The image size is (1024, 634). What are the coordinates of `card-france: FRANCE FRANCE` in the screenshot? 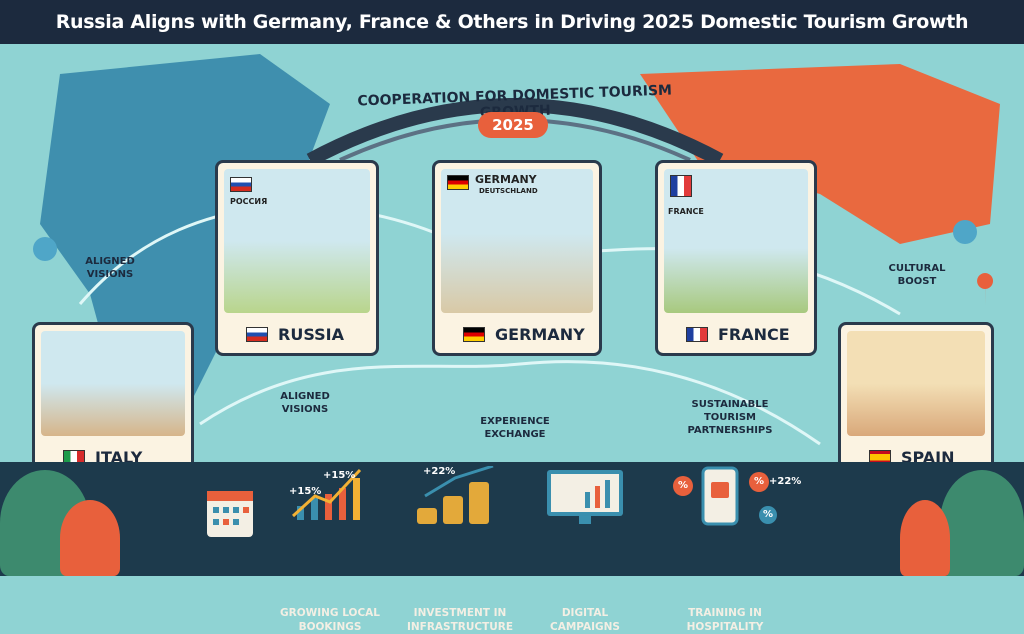 It's located at (736, 258).